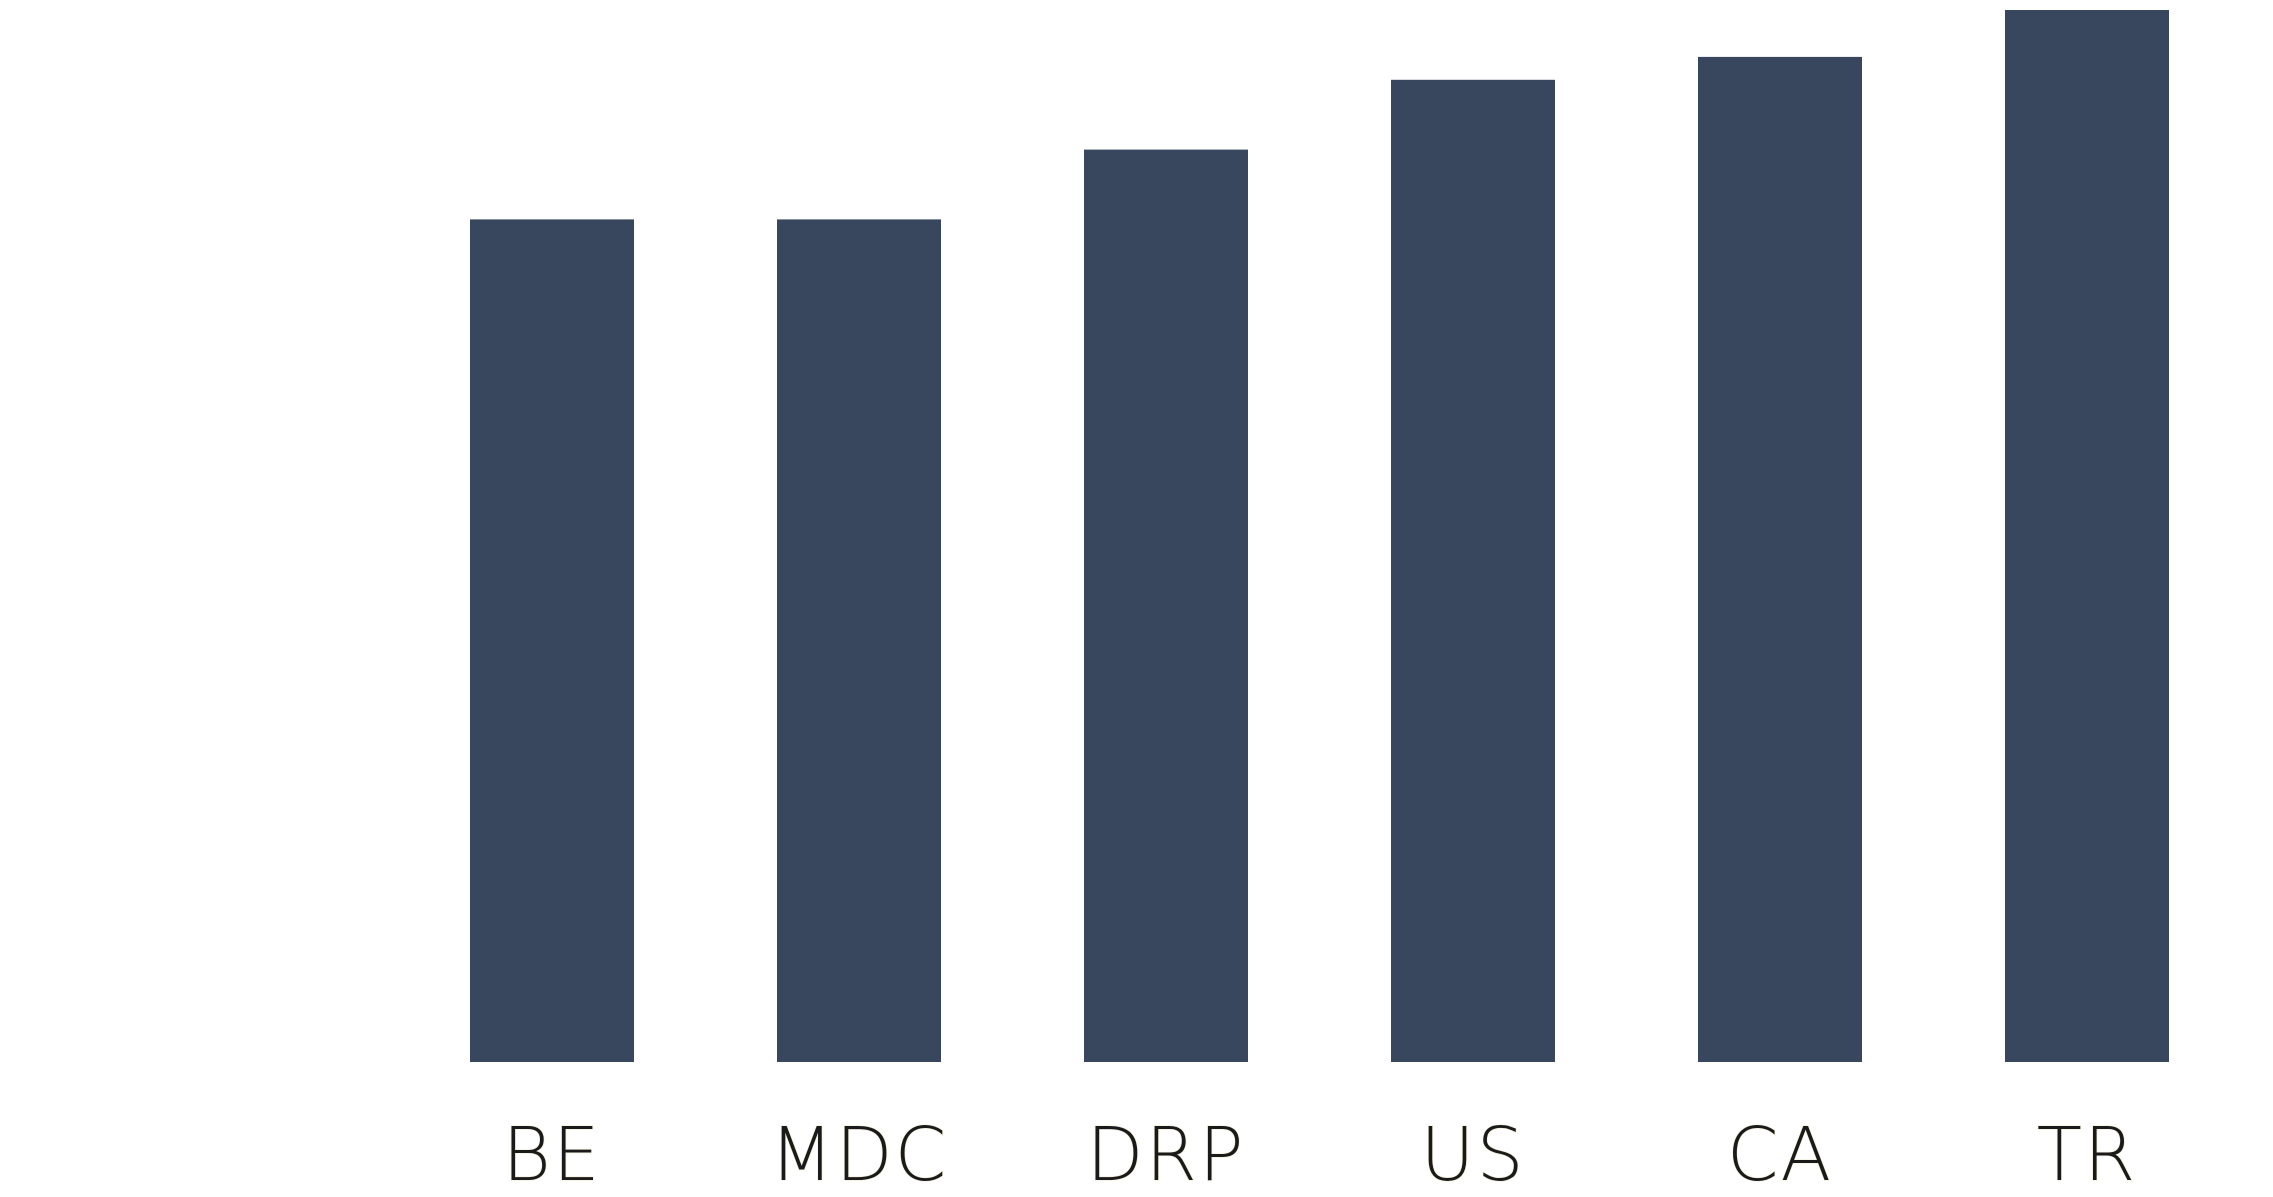 The width and height of the screenshot is (2273, 1197). What do you see at coordinates (1166, 606) in the screenshot?
I see `bar-drp` at bounding box center [1166, 606].